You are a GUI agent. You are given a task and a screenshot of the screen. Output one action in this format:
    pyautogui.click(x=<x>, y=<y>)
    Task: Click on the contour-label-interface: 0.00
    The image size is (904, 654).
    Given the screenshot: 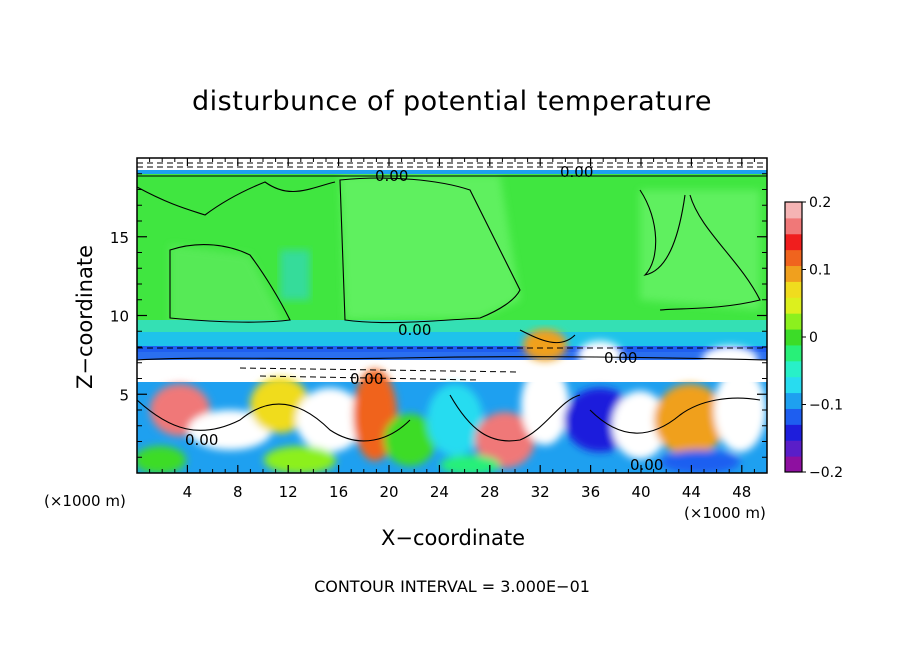 What is the action you would take?
    pyautogui.click(x=366, y=379)
    